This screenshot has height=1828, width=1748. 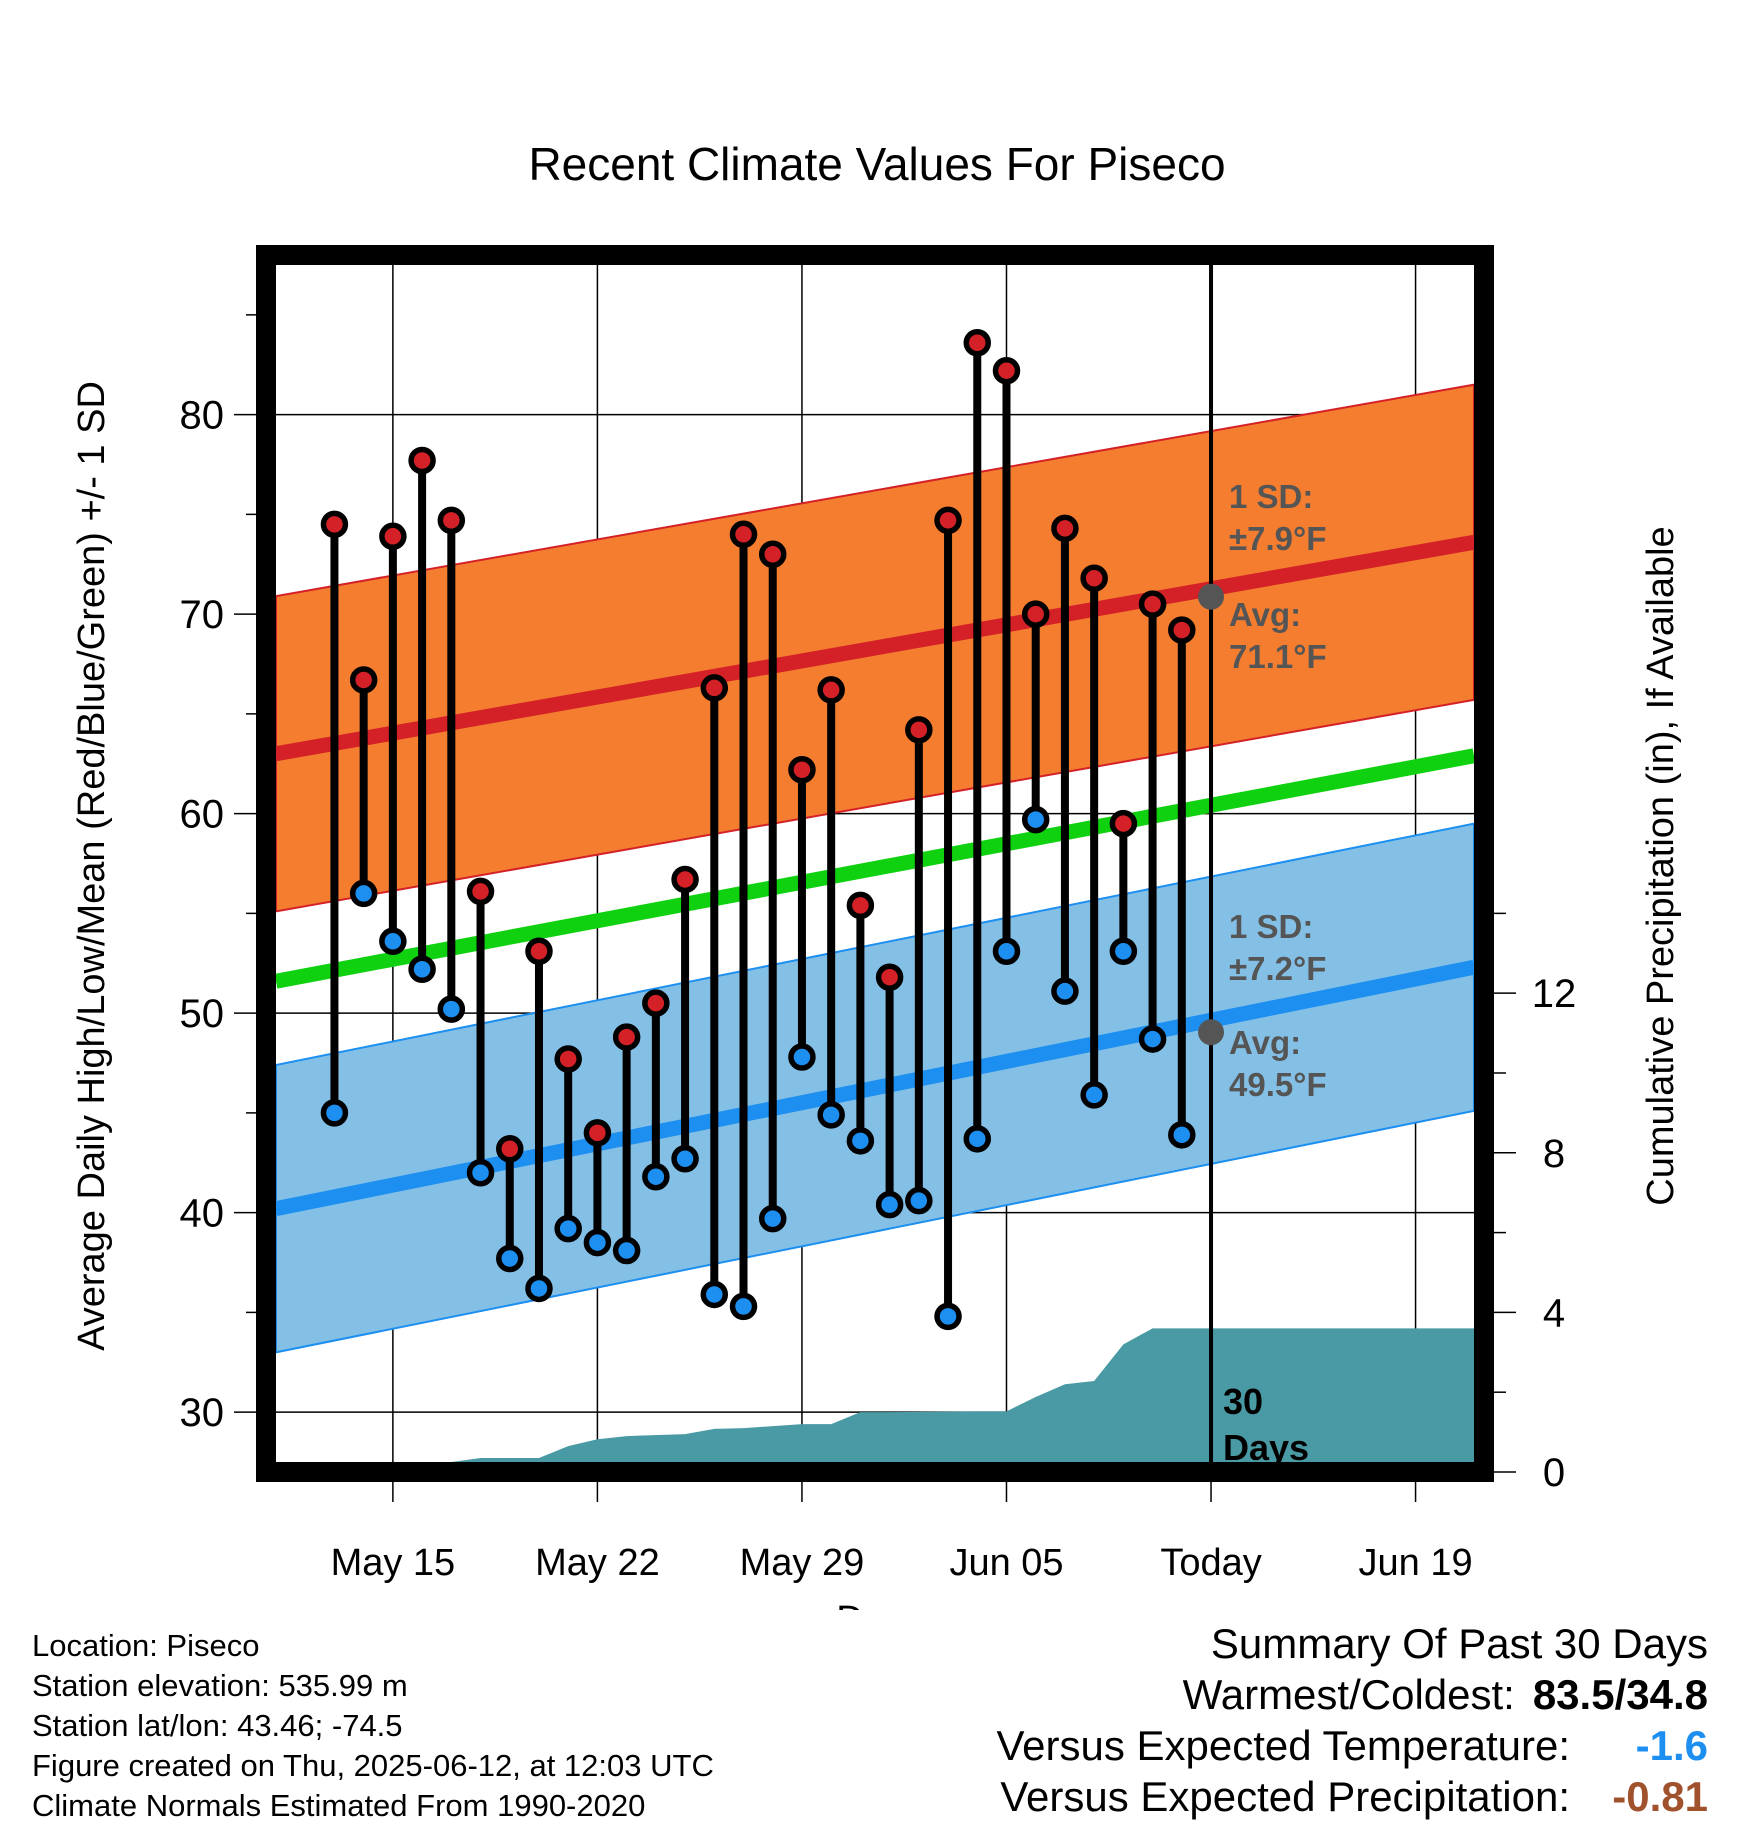 What do you see at coordinates (339, 1805) in the screenshot?
I see `normals-text: Climate Normals Estimated From 1990-2020` at bounding box center [339, 1805].